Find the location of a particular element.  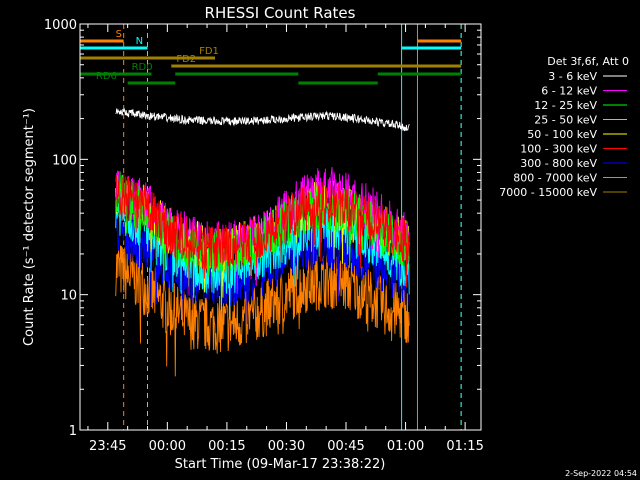

legend-label: 6 - 12 keV is located at coordinates (569, 91).